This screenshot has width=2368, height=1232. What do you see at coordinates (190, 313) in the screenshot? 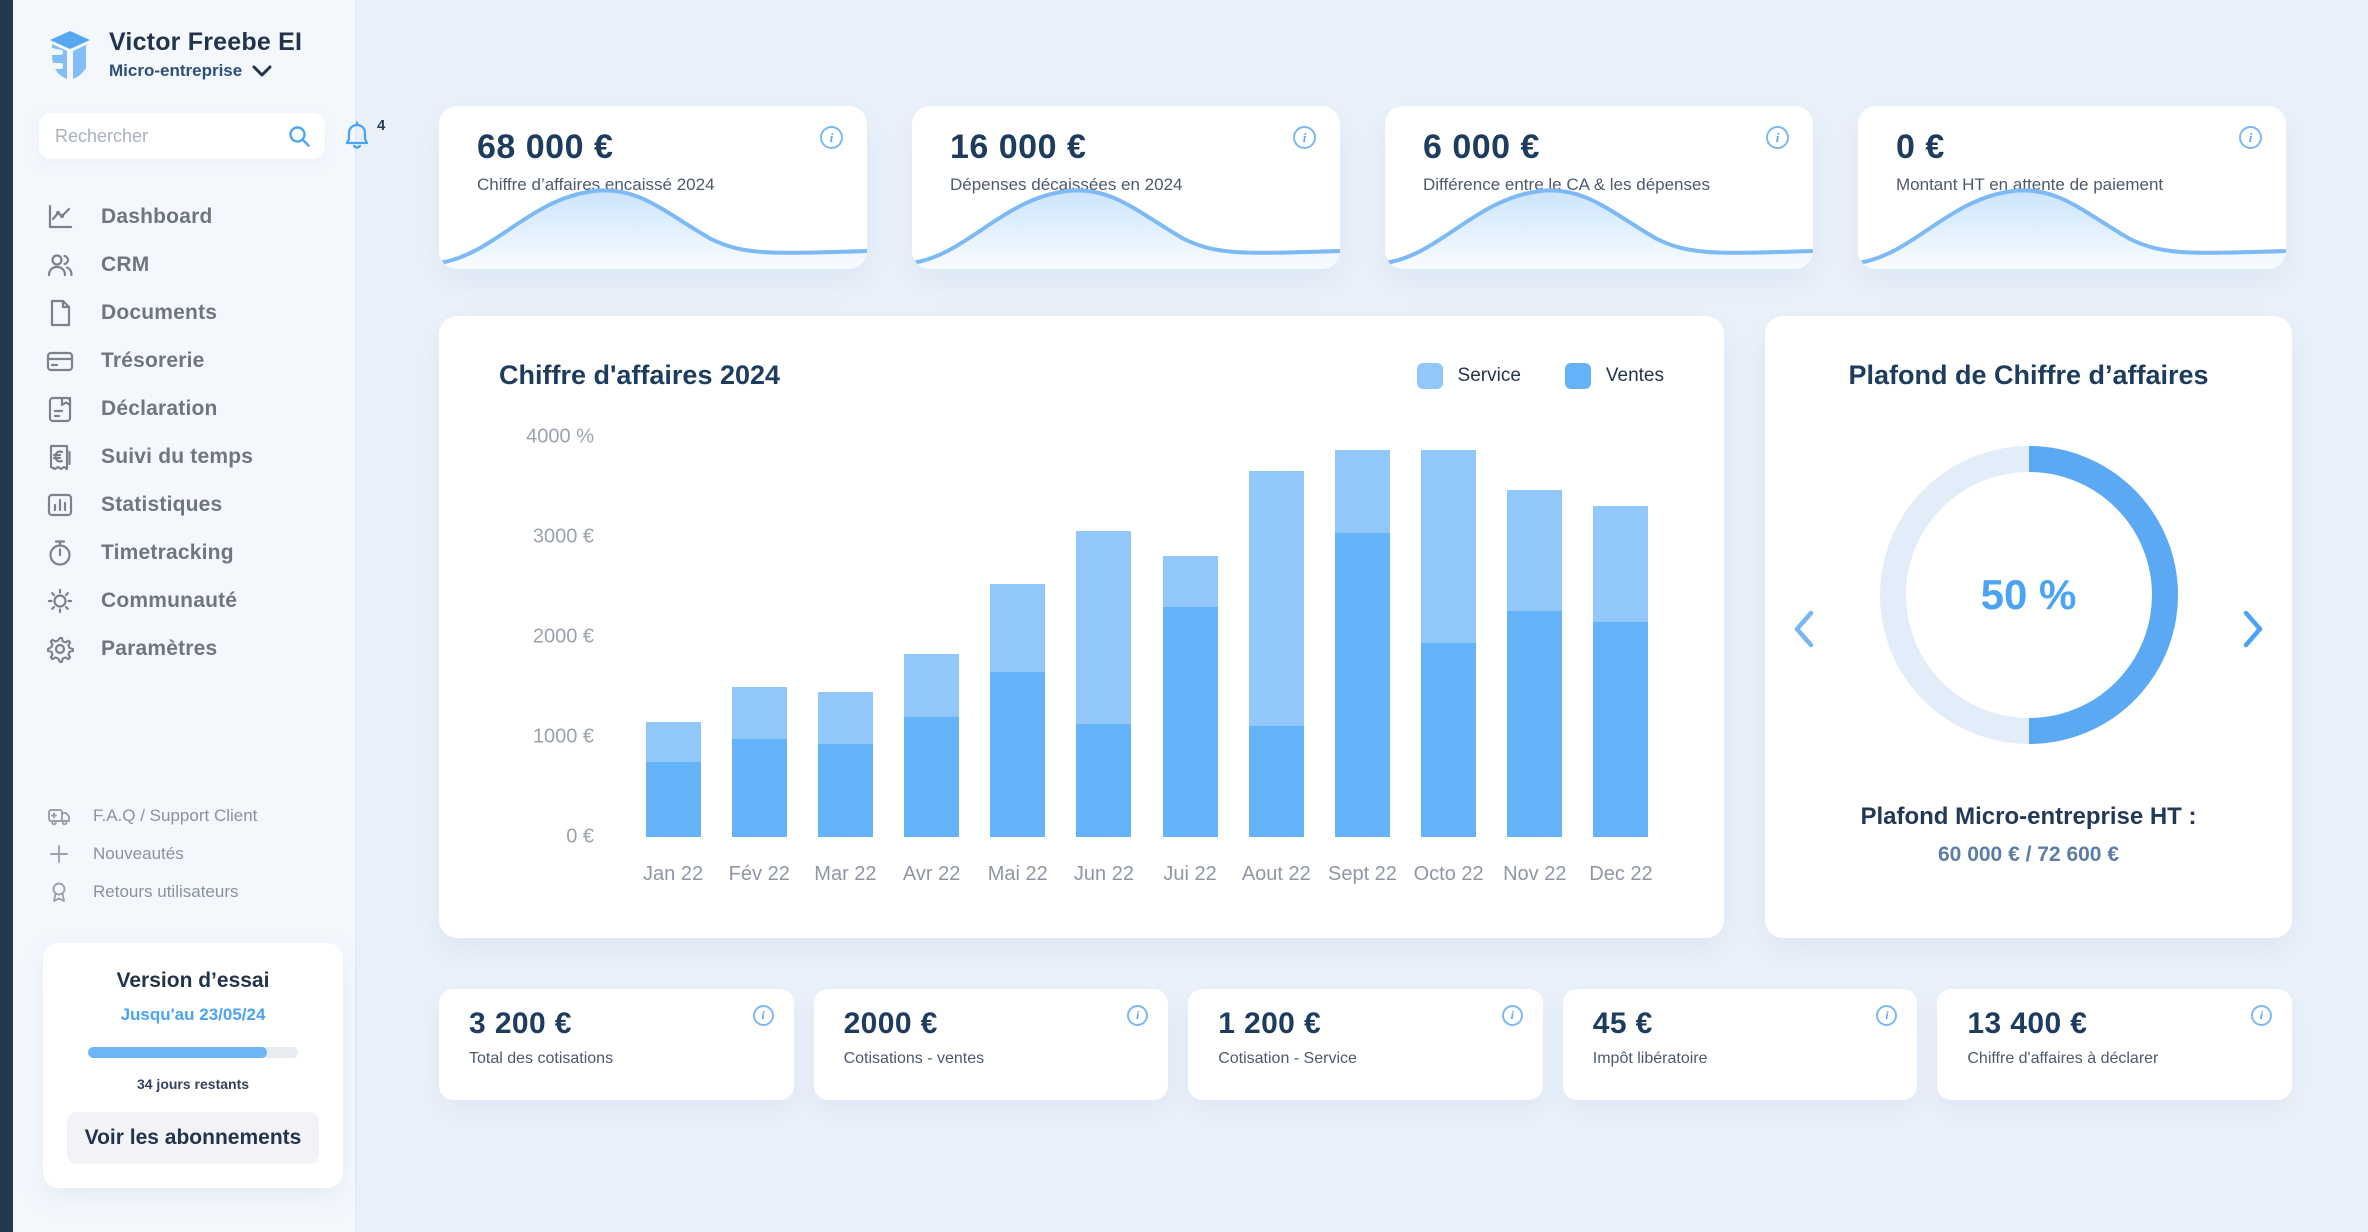
I see `sidebar-item-documents: Documents` at bounding box center [190, 313].